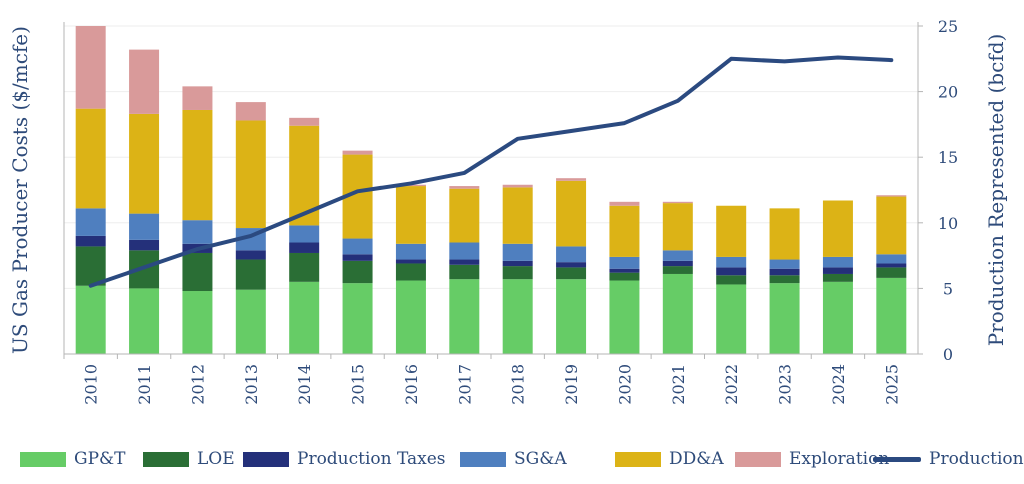 This screenshot has height=484, width=1024. Describe the element at coordinates (624, 317) in the screenshot. I see `bar-2020-gpt` at that location.